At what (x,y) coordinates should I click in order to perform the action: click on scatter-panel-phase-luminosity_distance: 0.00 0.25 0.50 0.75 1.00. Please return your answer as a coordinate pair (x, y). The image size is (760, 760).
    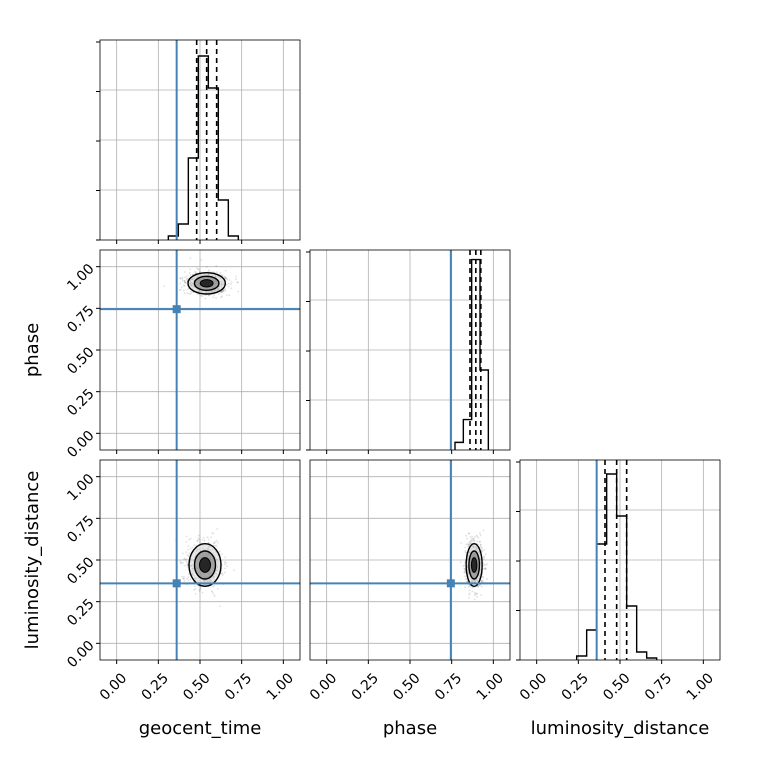
    Looking at the image, I should click on (409, 581).